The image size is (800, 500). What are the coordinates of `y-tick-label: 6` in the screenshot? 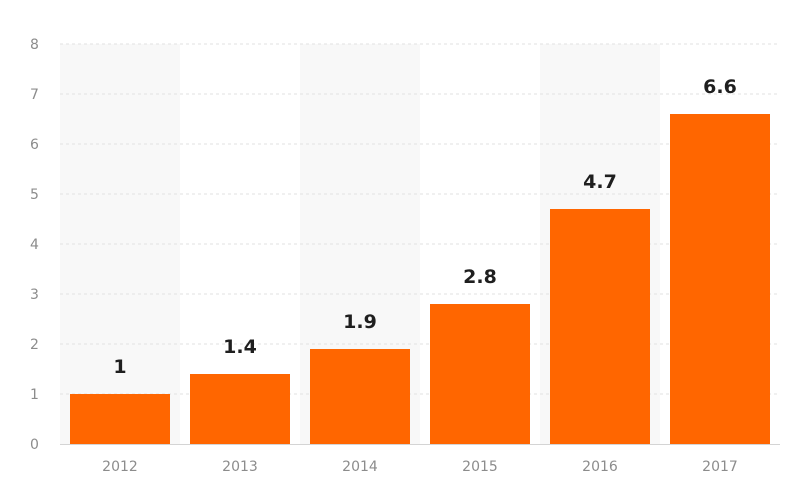 It's located at (34, 145).